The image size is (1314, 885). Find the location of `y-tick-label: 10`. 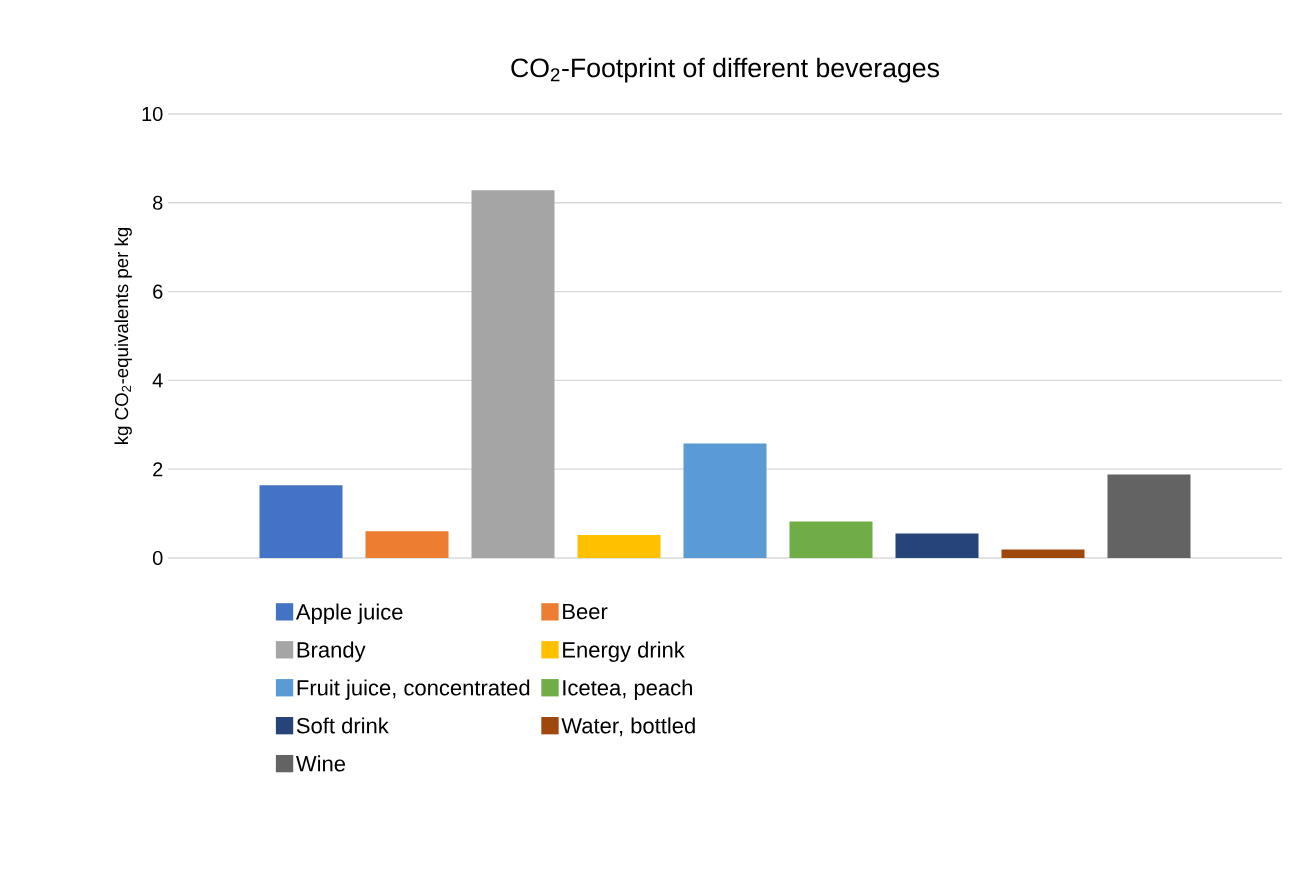

y-tick-label: 10 is located at coordinates (152, 114).